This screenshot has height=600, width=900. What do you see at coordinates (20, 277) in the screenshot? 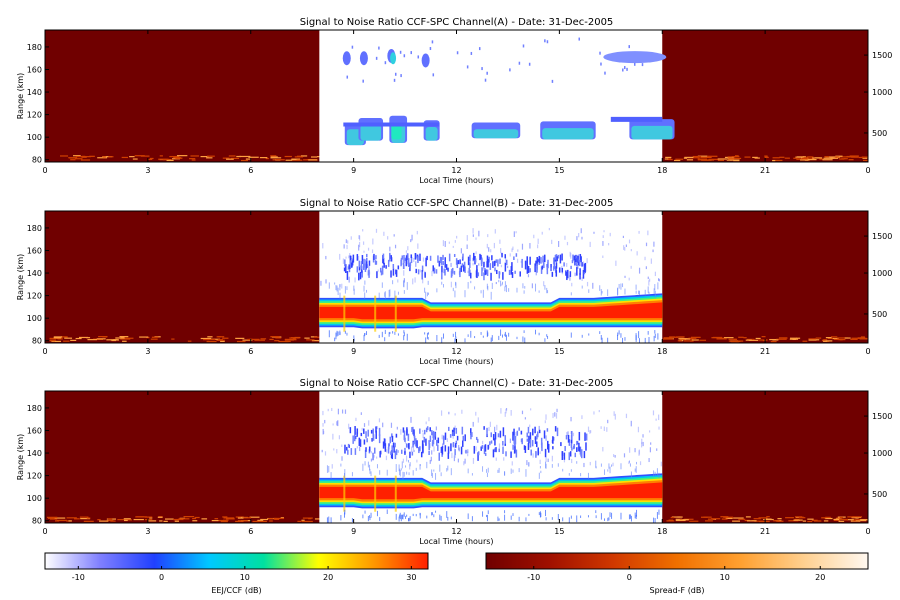
I see `y-axis-label: Range (km)` at bounding box center [20, 277].